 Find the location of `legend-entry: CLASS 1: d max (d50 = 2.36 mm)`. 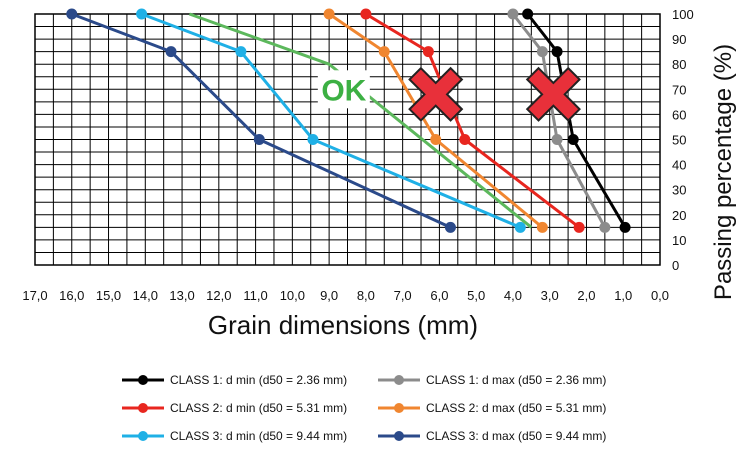

legend-entry: CLASS 1: d max (d50 = 2.36 mm) is located at coordinates (491, 380).